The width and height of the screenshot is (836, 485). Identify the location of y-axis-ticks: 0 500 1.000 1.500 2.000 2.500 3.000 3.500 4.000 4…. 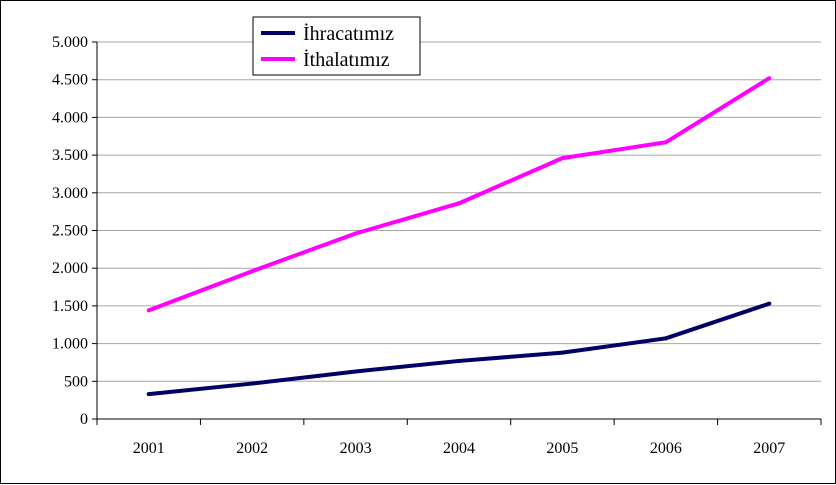
(74, 231).